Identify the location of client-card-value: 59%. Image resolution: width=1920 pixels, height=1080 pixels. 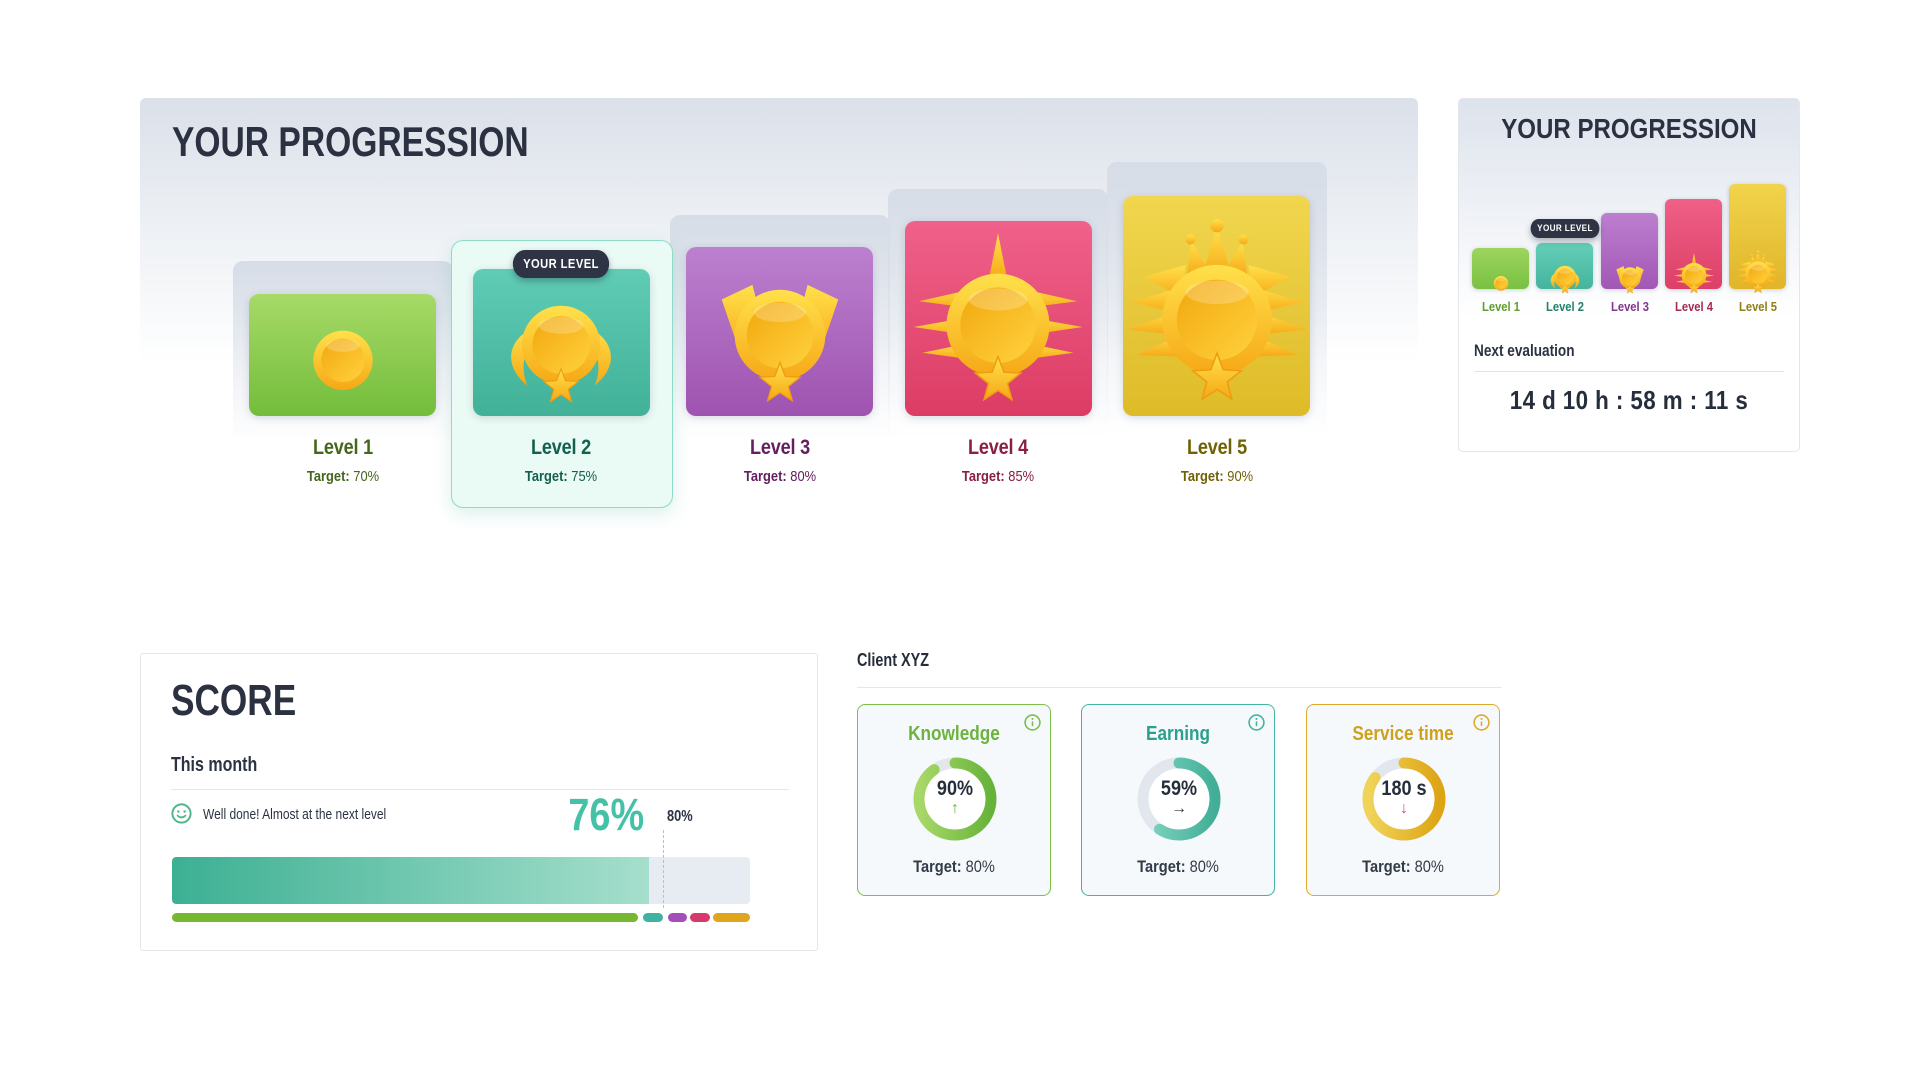
(1179, 788).